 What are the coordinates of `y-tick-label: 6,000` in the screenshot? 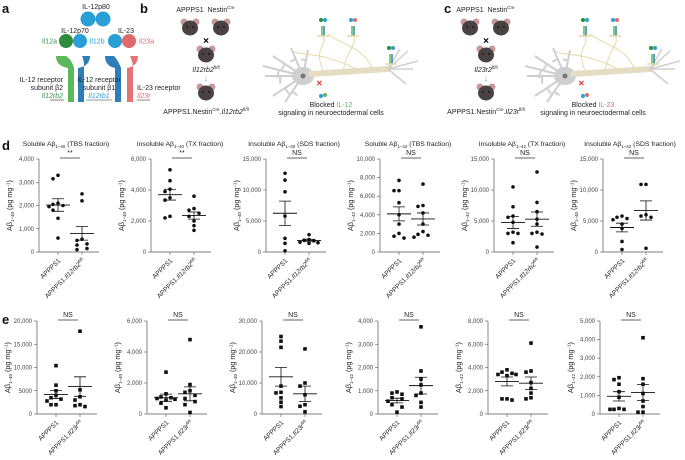 It's located at (476, 345).